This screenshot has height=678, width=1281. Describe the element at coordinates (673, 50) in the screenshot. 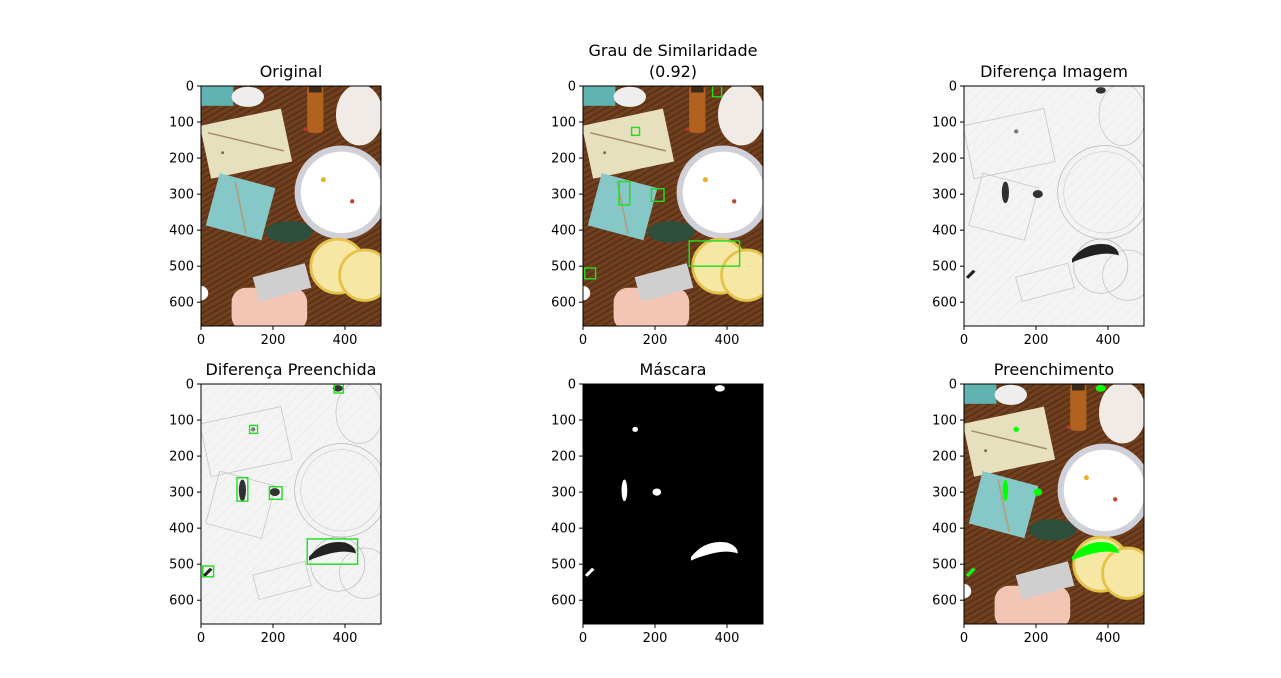

I see `panel-title-similarity-line1: Grau de Similaridade` at that location.